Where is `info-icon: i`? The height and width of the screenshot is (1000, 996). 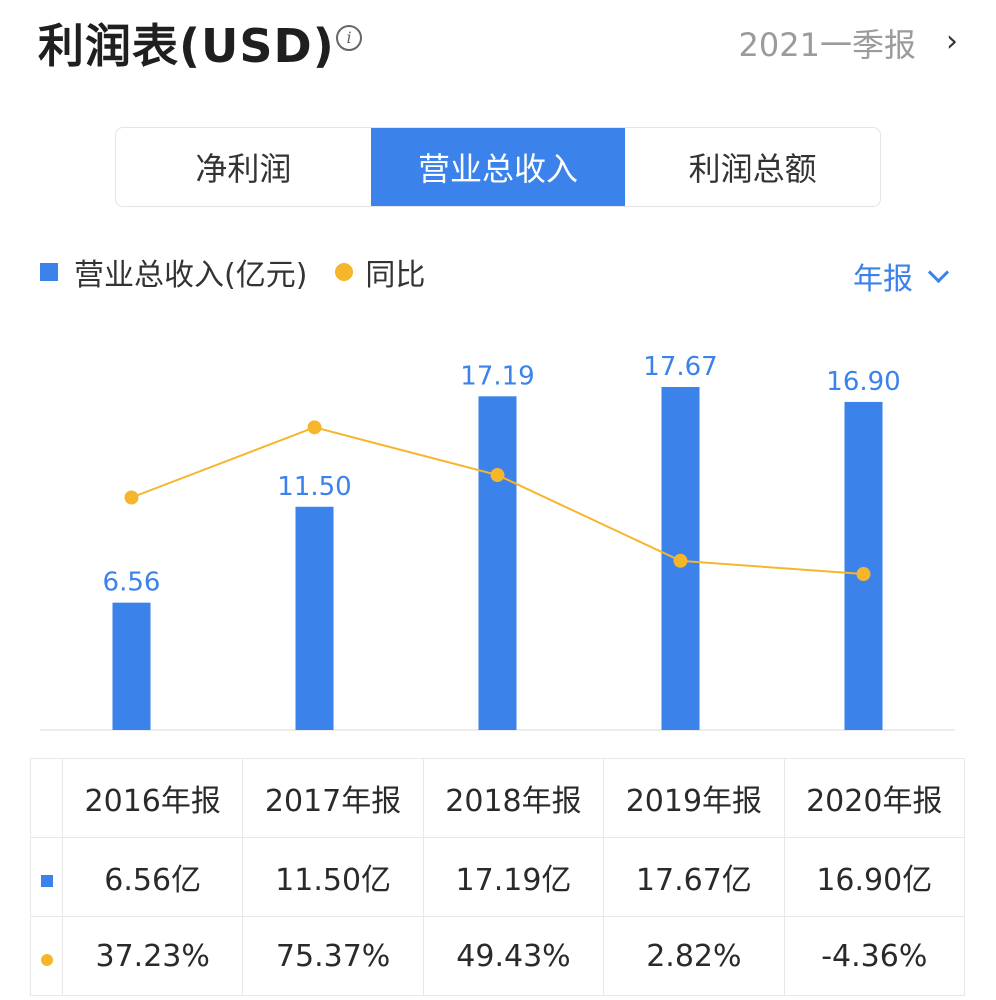 info-icon: i is located at coordinates (349, 38).